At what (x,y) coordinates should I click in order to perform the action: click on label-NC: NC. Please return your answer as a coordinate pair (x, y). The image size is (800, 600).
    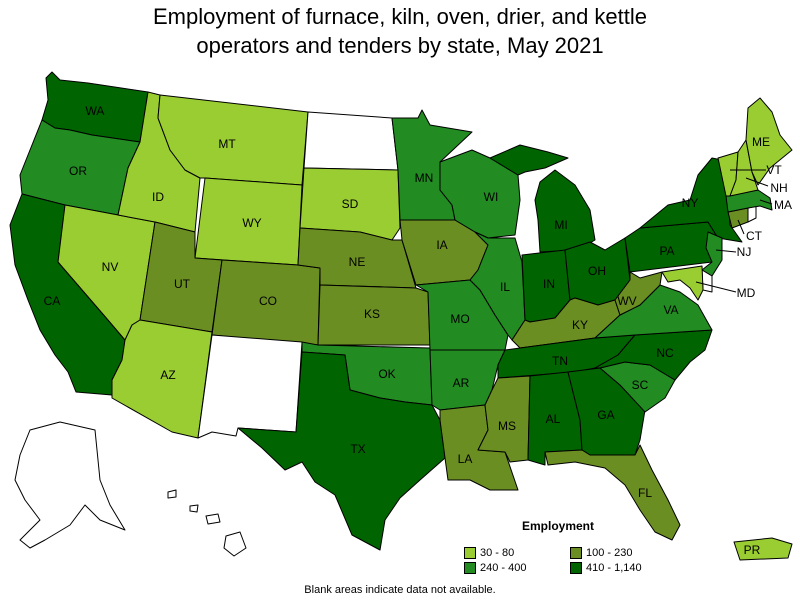
    Looking at the image, I should click on (665, 353).